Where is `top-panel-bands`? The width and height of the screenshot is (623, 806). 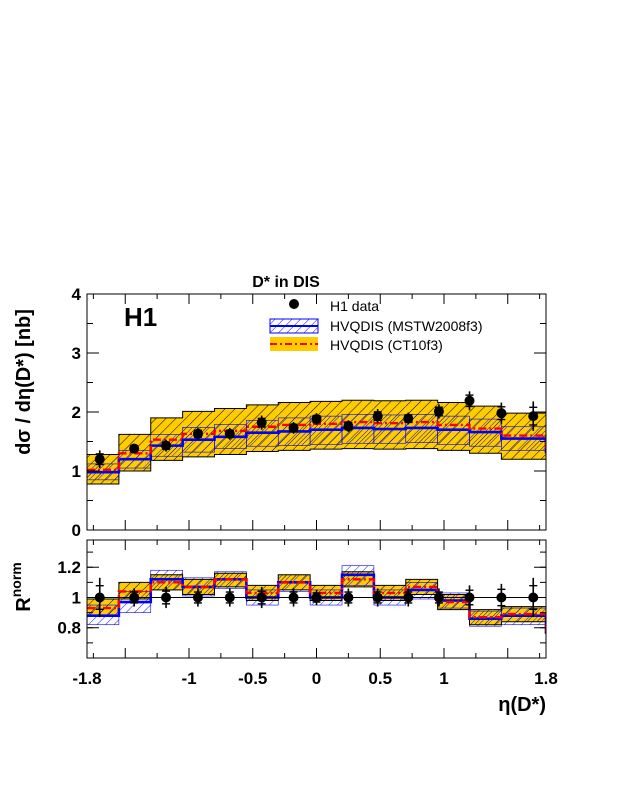
top-panel-bands is located at coordinates (316, 442).